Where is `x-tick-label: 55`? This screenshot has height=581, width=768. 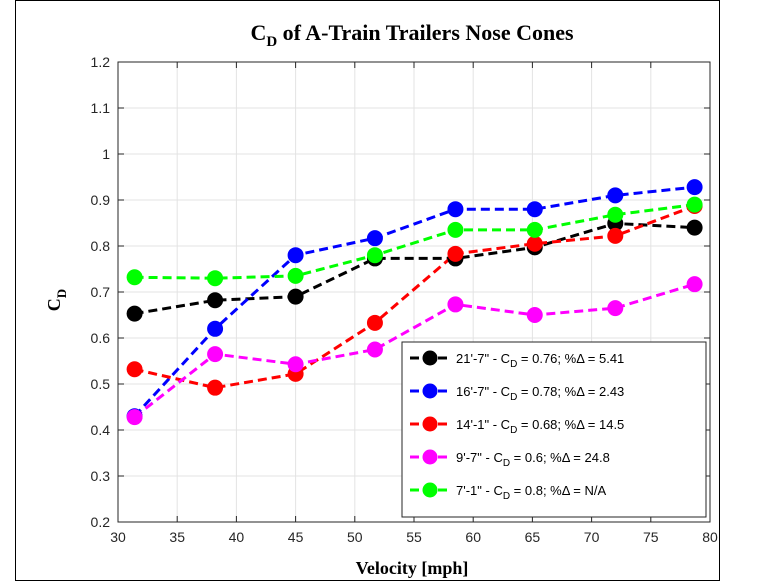 x-tick-label: 55 is located at coordinates (414, 537).